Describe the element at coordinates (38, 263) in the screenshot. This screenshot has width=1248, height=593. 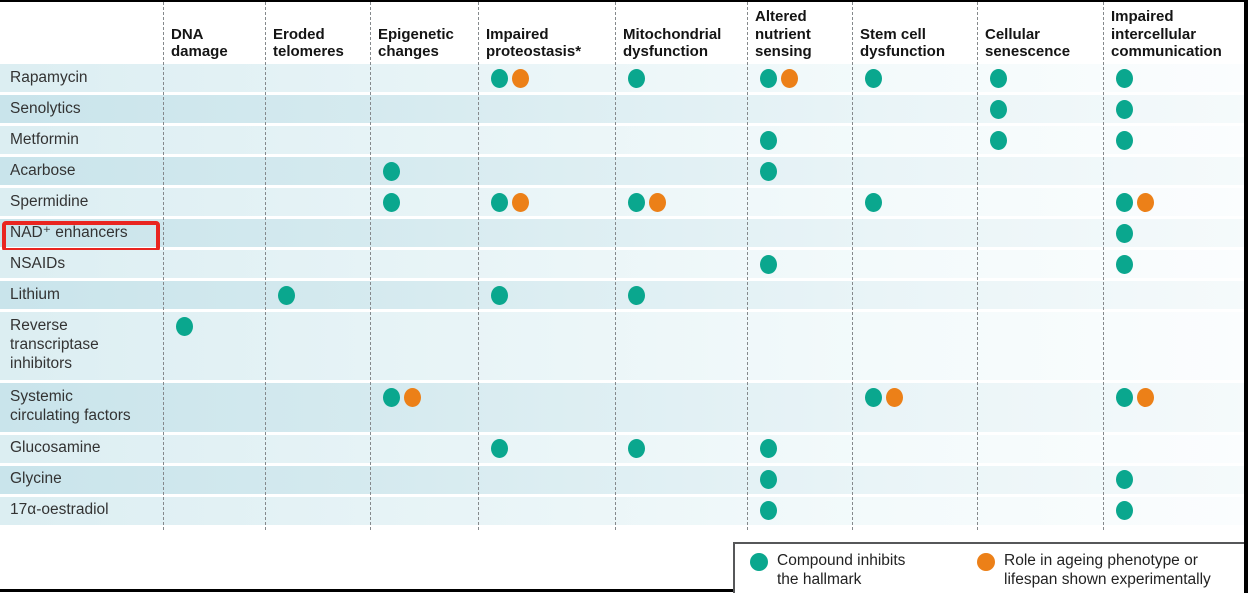
I see `row-label: NSAIDs` at that location.